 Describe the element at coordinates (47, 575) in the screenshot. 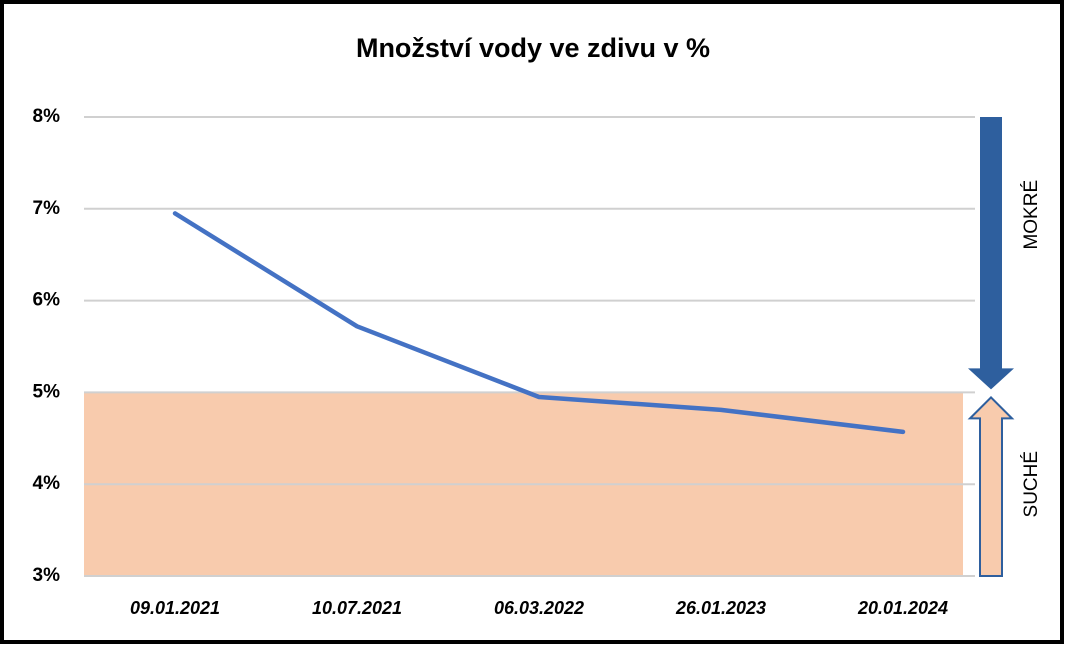

I see `y-tick-label: 3%` at that location.